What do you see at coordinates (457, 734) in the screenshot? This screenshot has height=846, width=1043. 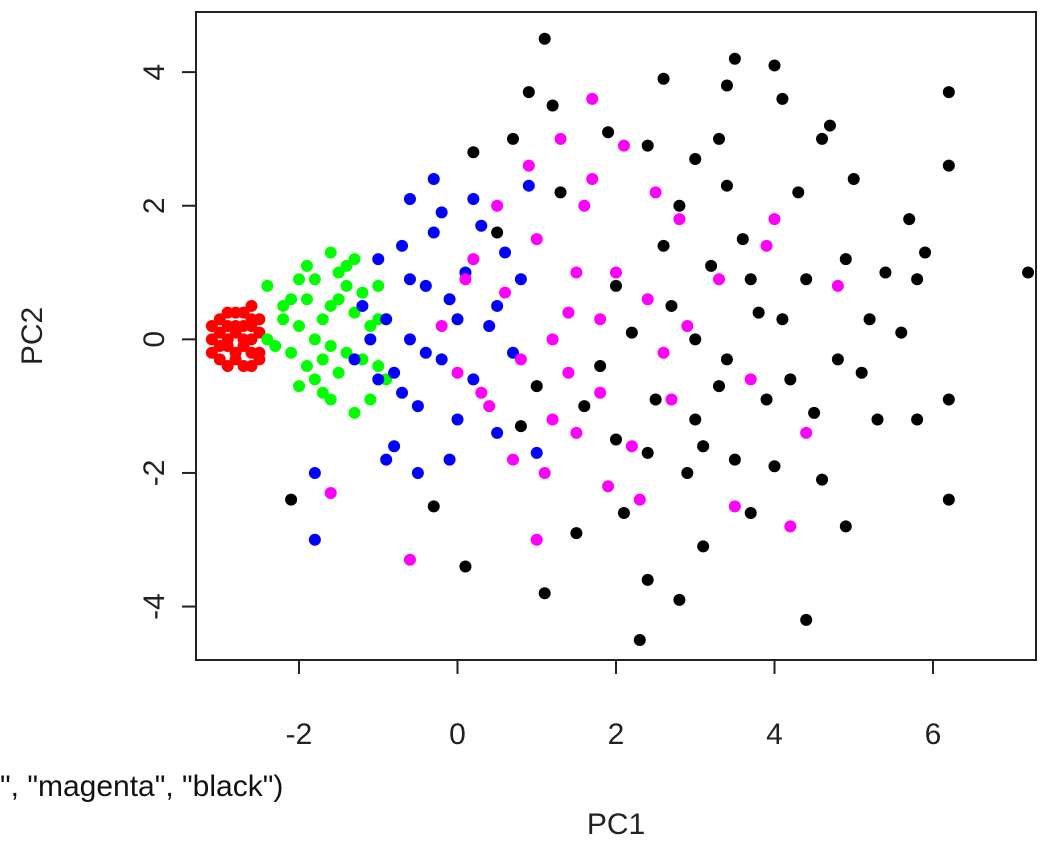 I see `x-tick-label: 0` at bounding box center [457, 734].